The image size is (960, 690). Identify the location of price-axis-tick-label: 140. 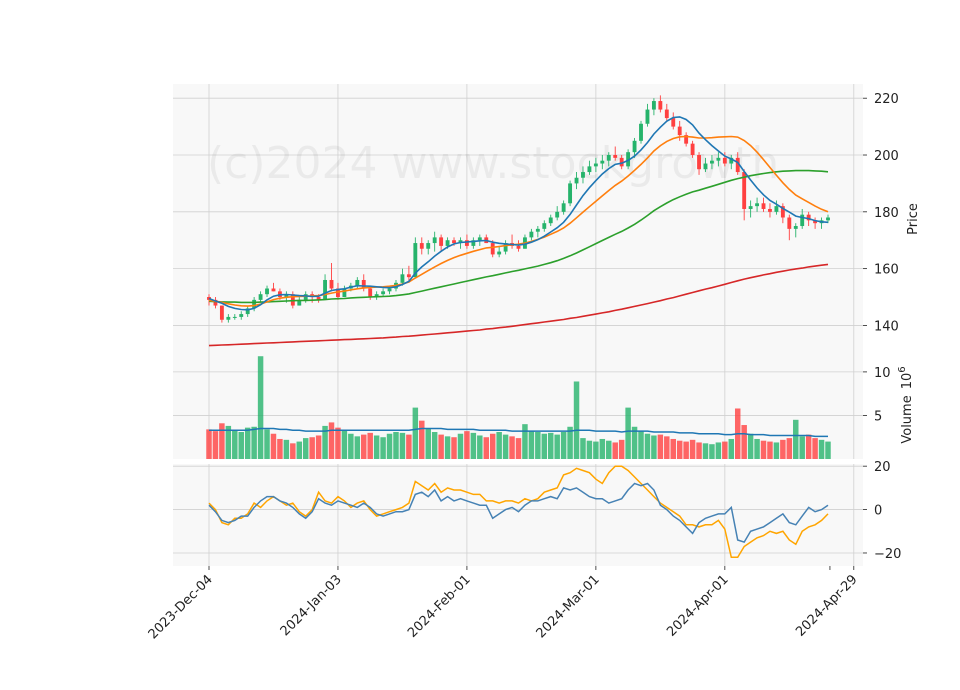
(886, 326).